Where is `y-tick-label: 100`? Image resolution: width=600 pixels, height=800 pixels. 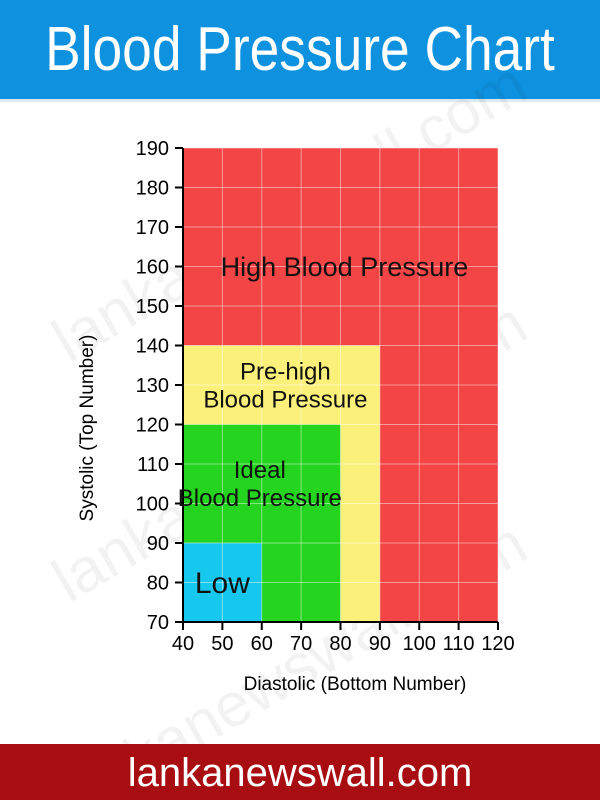
y-tick-label: 100 is located at coordinates (152, 505).